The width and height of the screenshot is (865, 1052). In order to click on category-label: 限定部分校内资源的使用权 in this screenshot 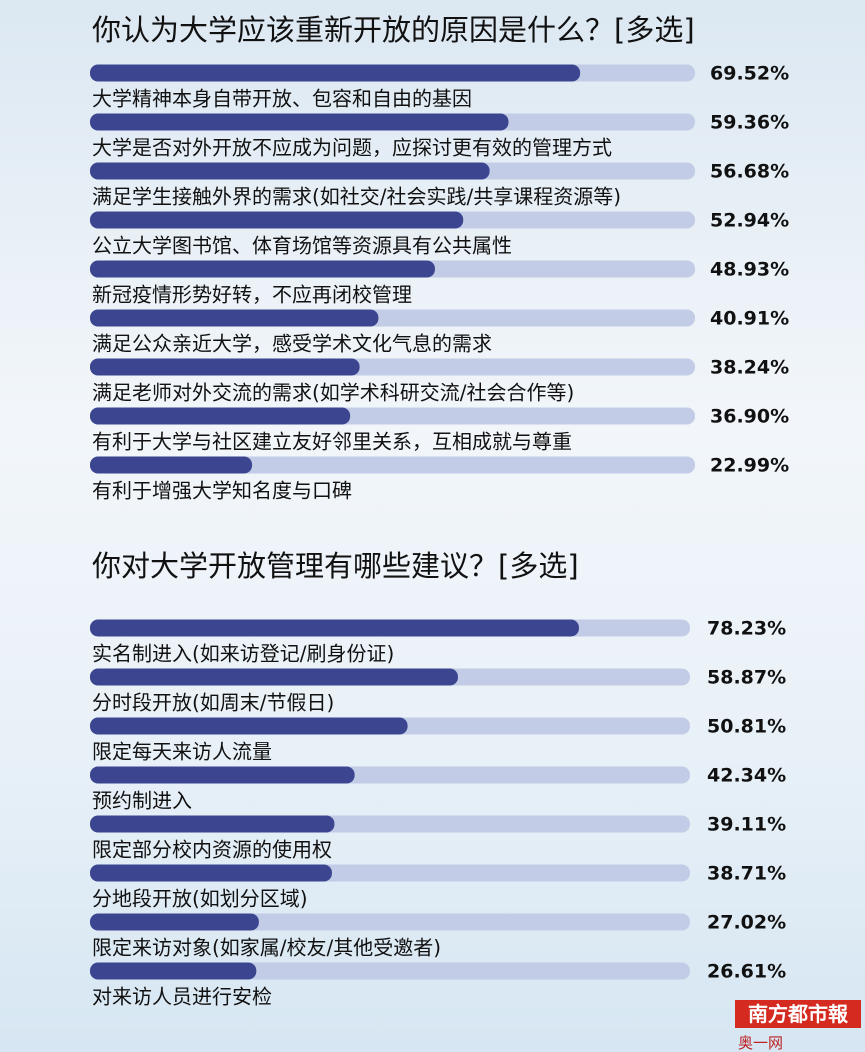, I will do `click(212, 850)`.